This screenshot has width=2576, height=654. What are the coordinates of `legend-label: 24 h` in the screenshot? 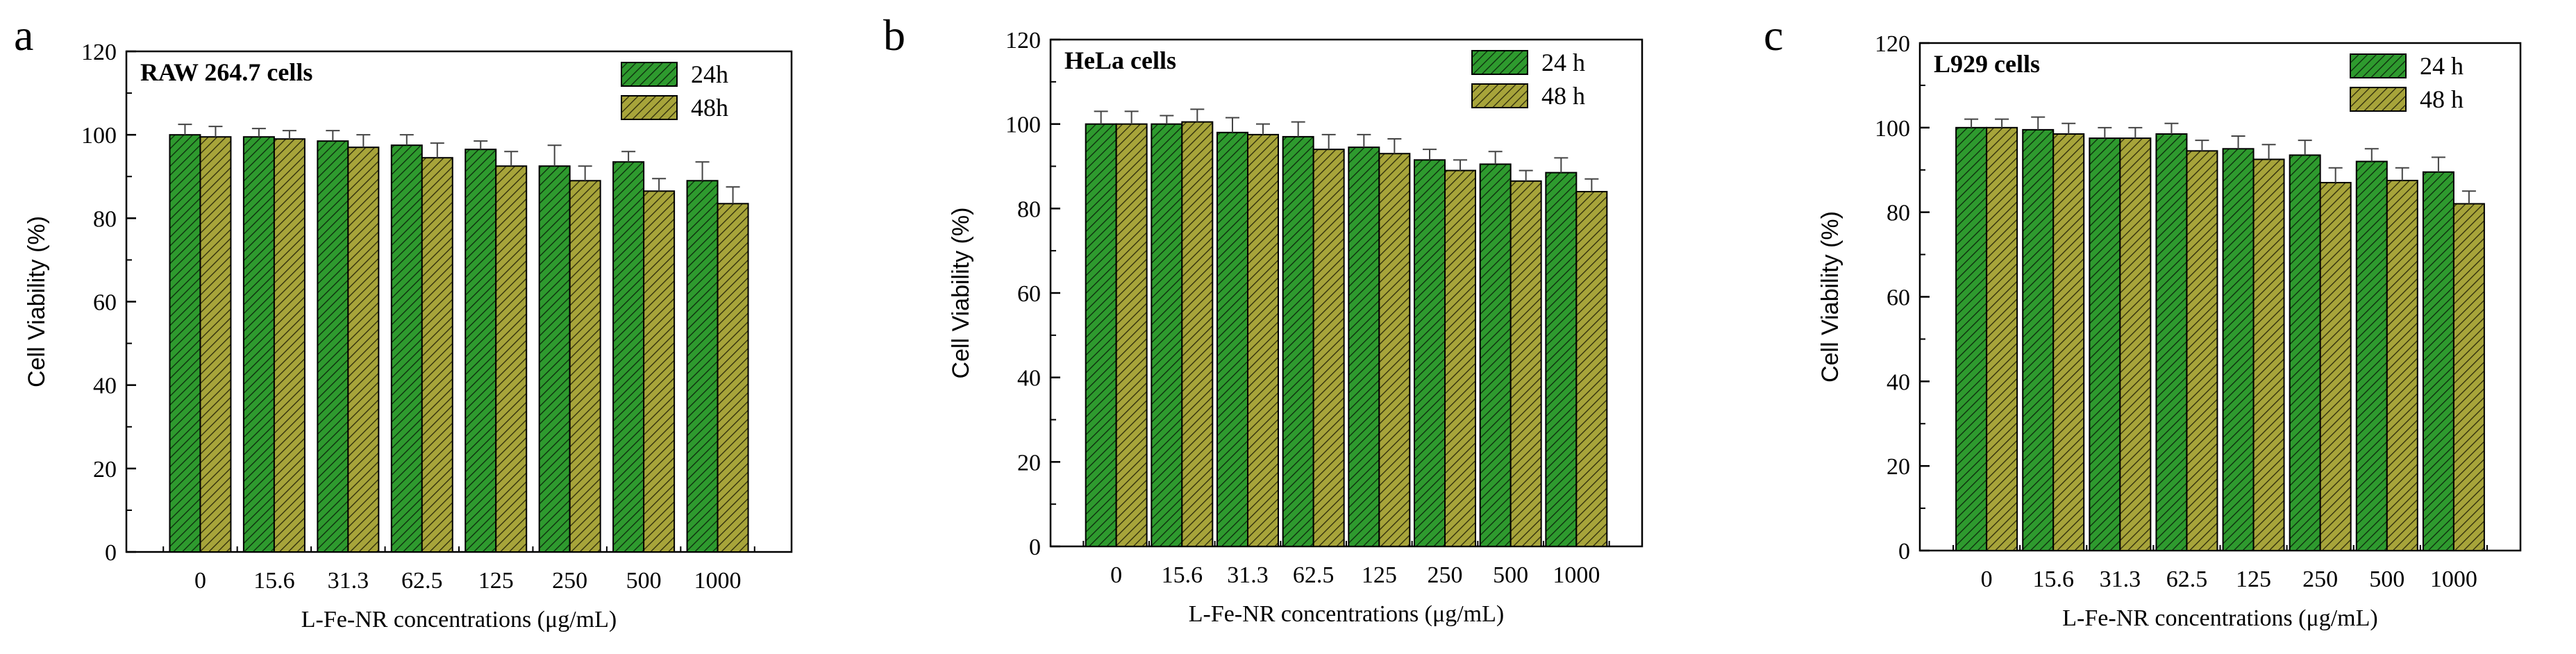 It's located at (2442, 66).